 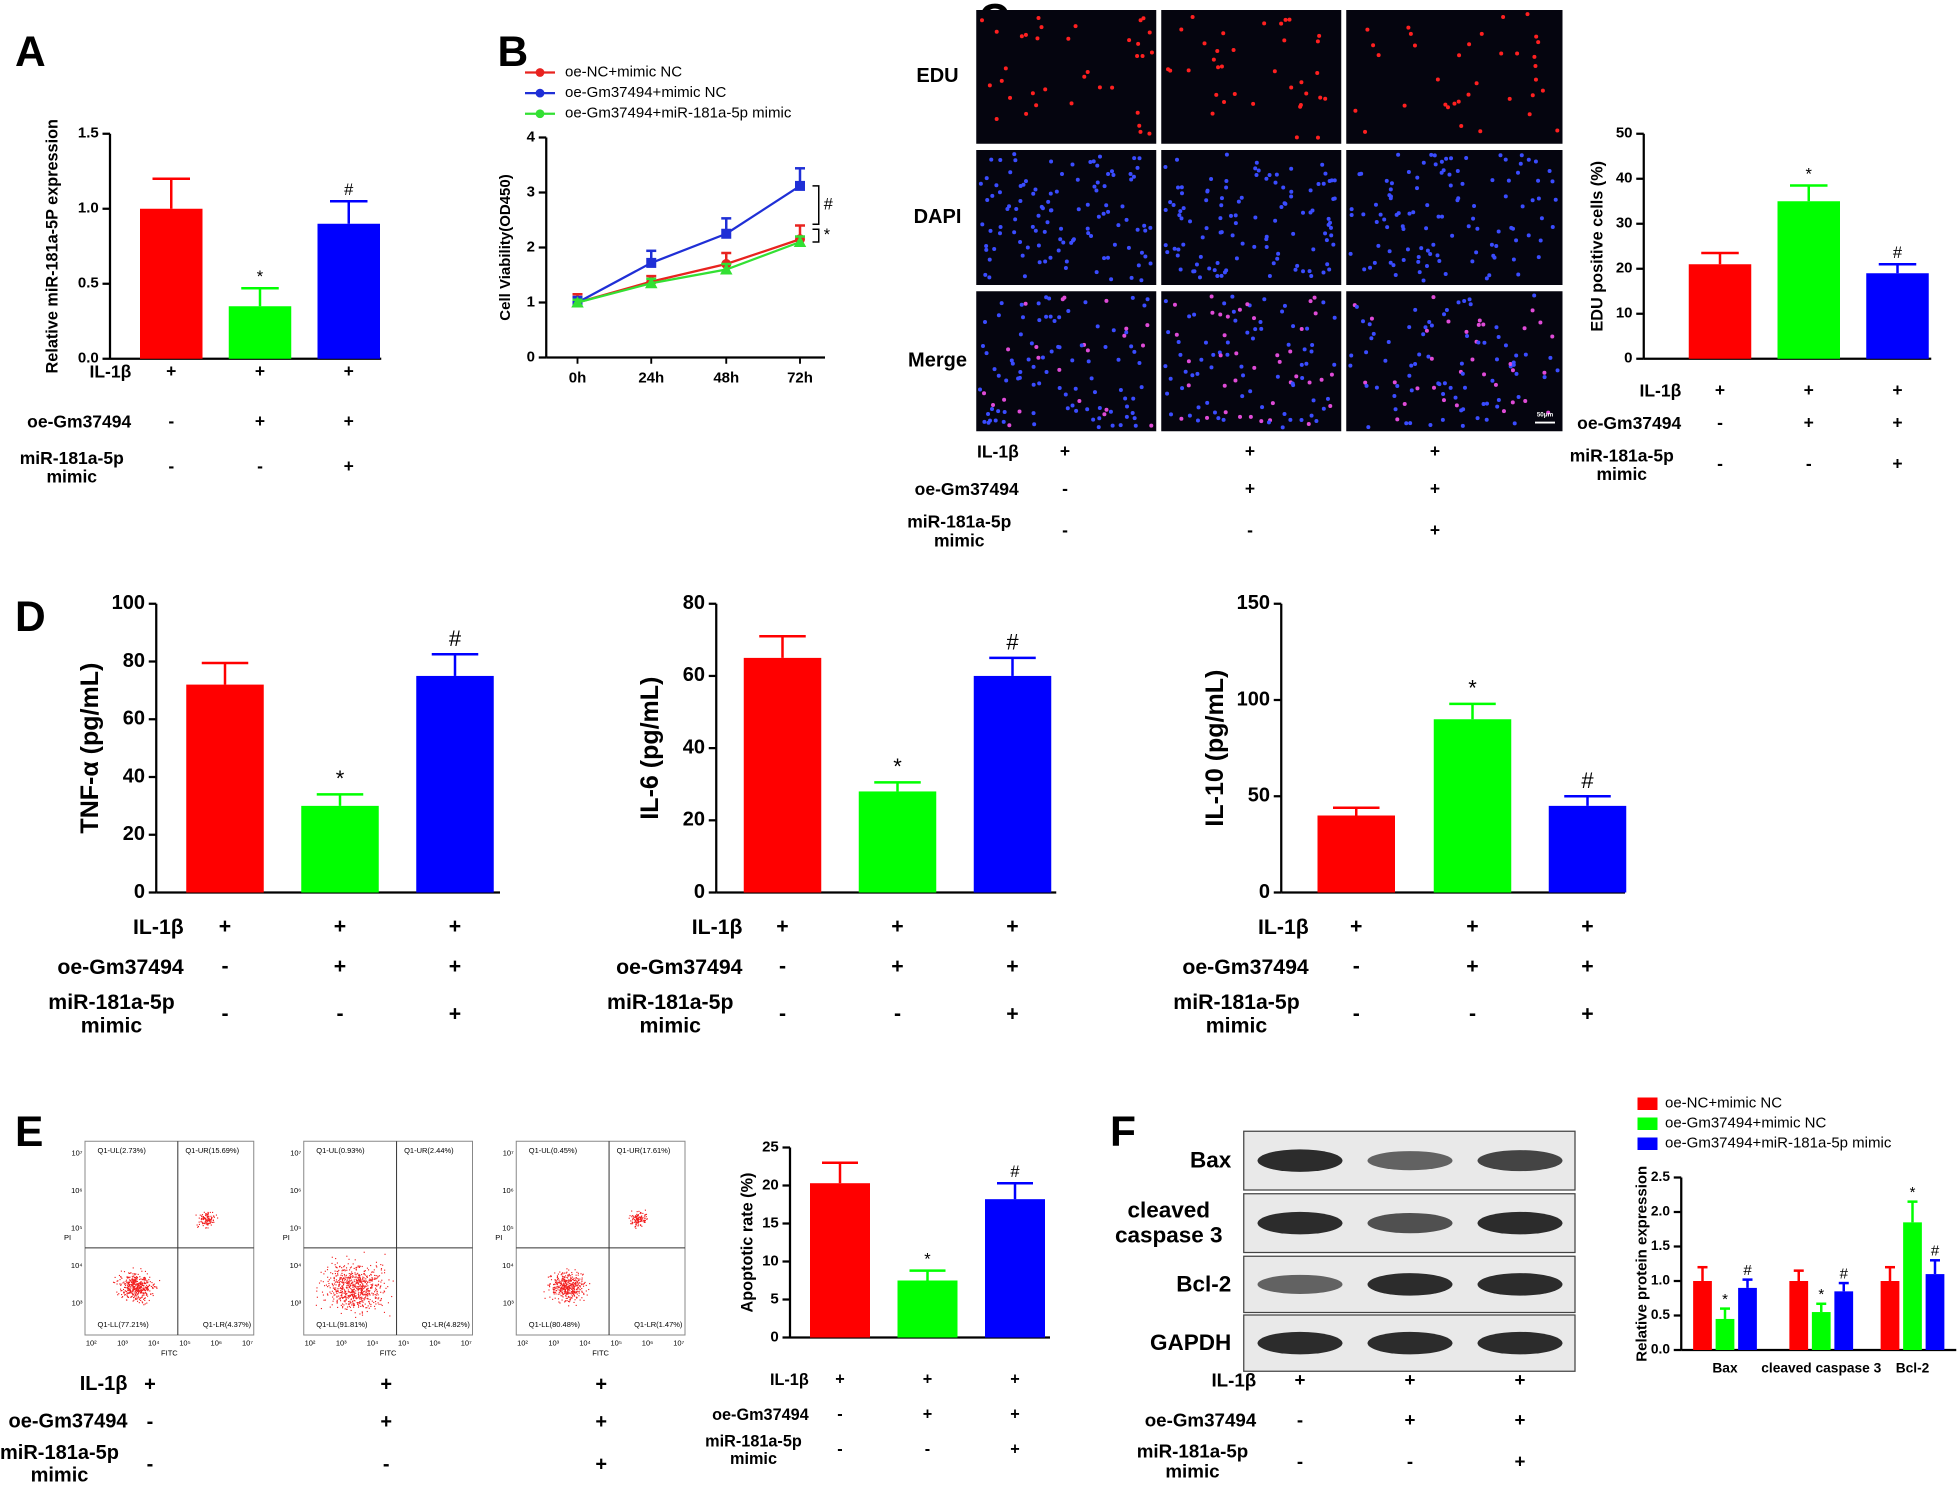 I want to click on blot-band, so click(x=1410, y=1284).